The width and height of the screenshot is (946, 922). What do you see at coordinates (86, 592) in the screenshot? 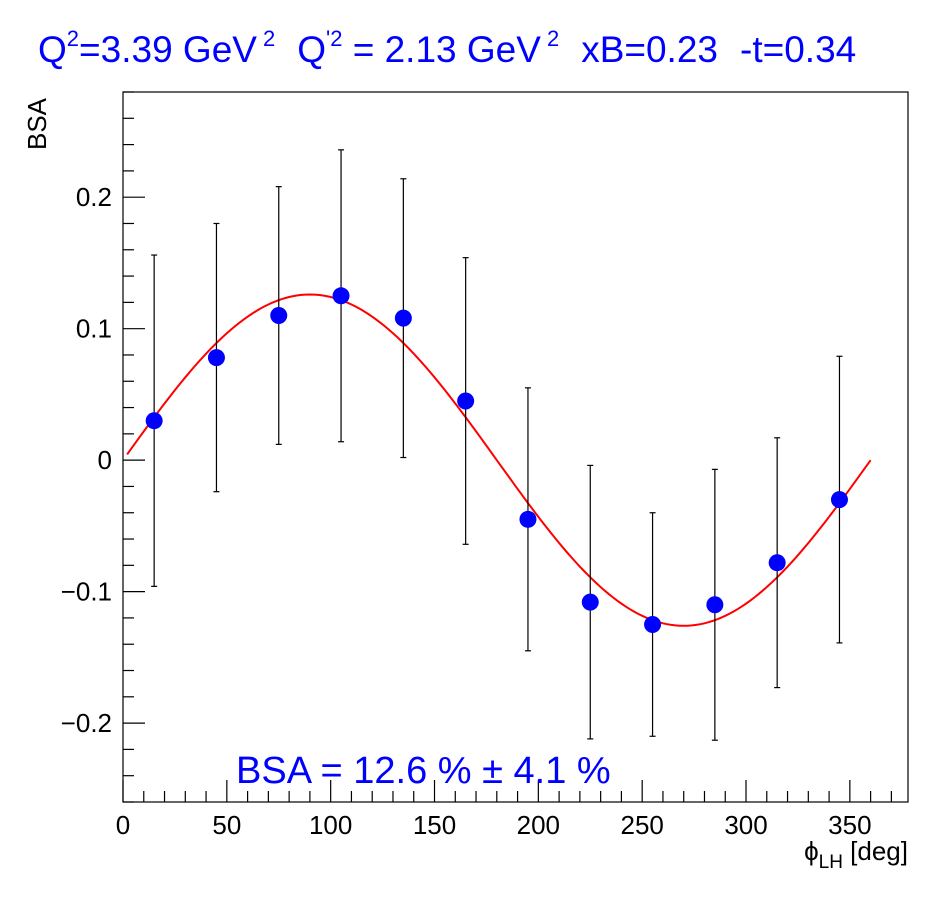
I see `y-tick-label: −0.1` at bounding box center [86, 592].